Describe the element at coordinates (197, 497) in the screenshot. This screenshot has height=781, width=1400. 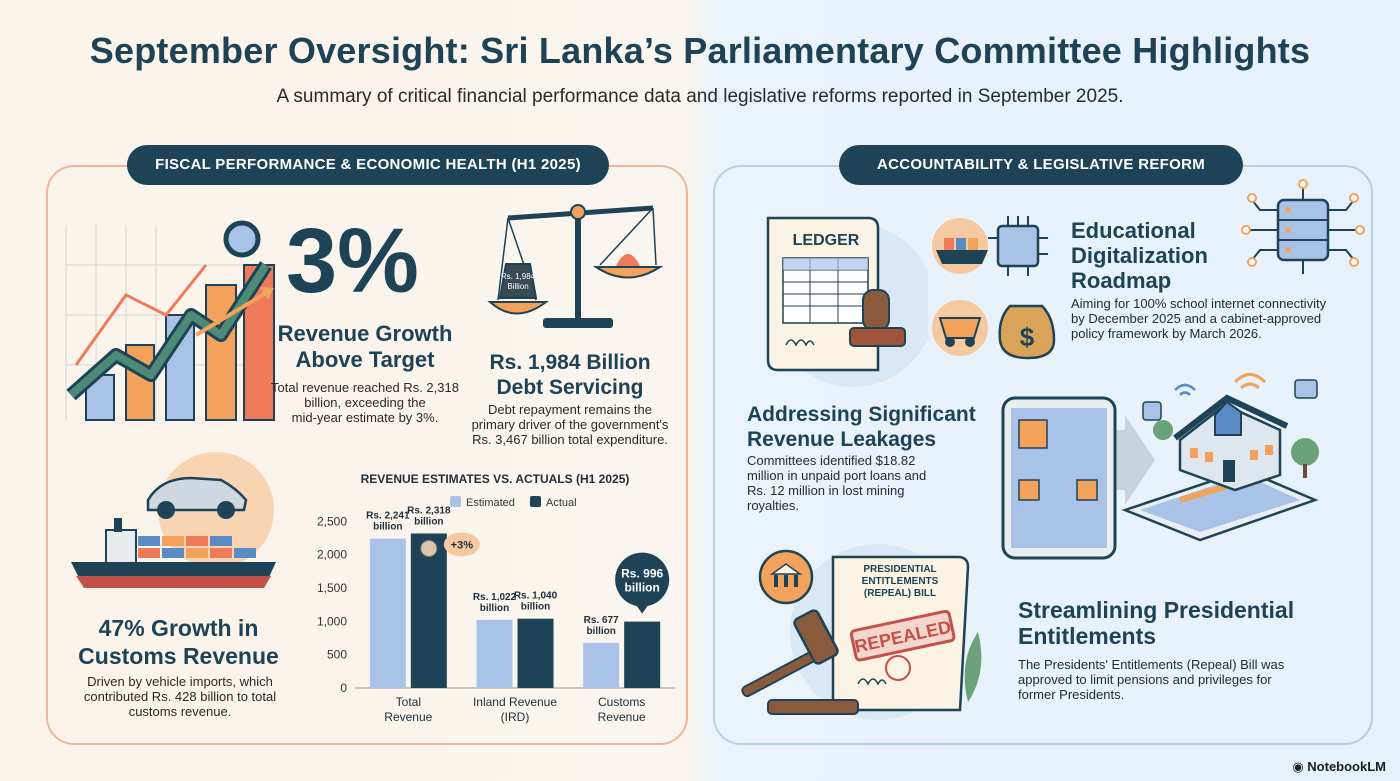
I see `car-icon` at that location.